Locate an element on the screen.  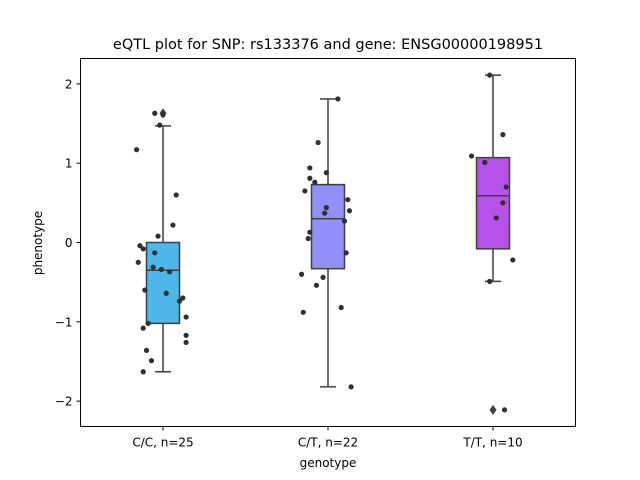
outlier-marker is located at coordinates (493, 409).